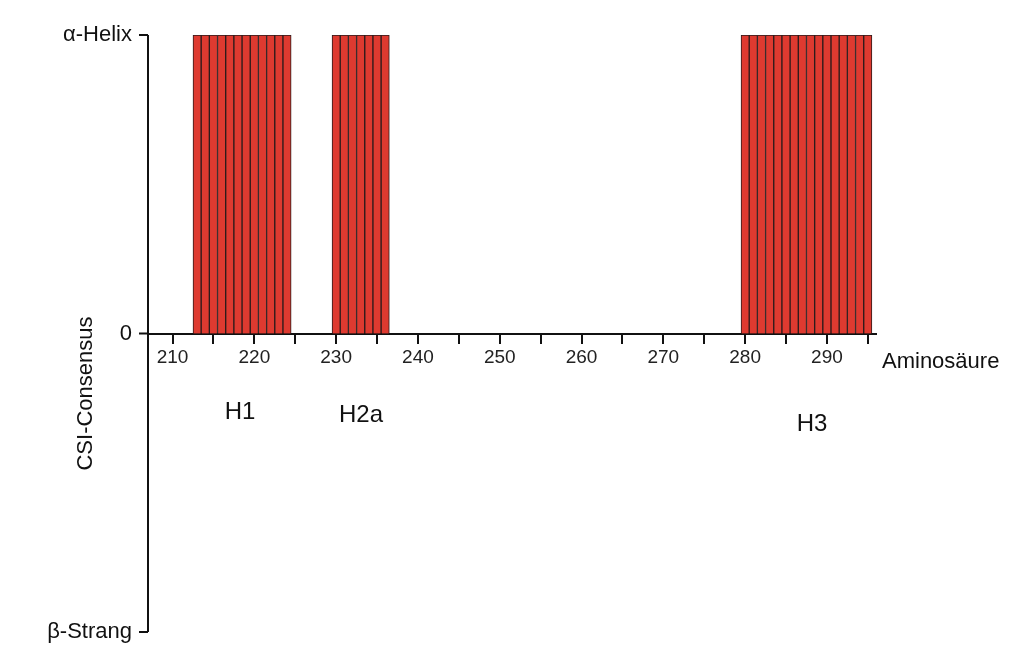  What do you see at coordinates (418, 357) in the screenshot?
I see `x-tick-label: 240` at bounding box center [418, 357].